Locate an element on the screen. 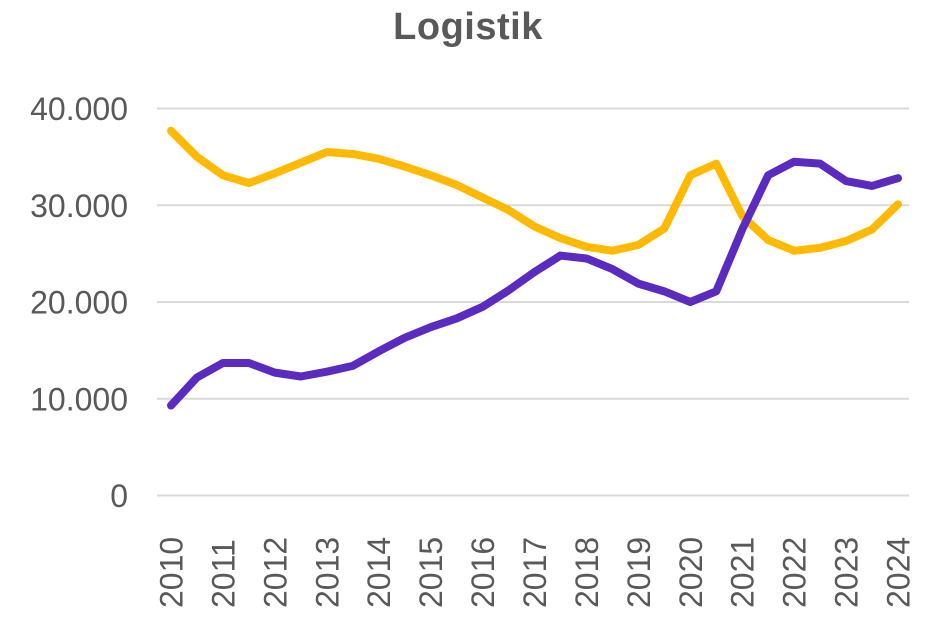  x-axis-tick-label: 2012 is located at coordinates (275, 572).